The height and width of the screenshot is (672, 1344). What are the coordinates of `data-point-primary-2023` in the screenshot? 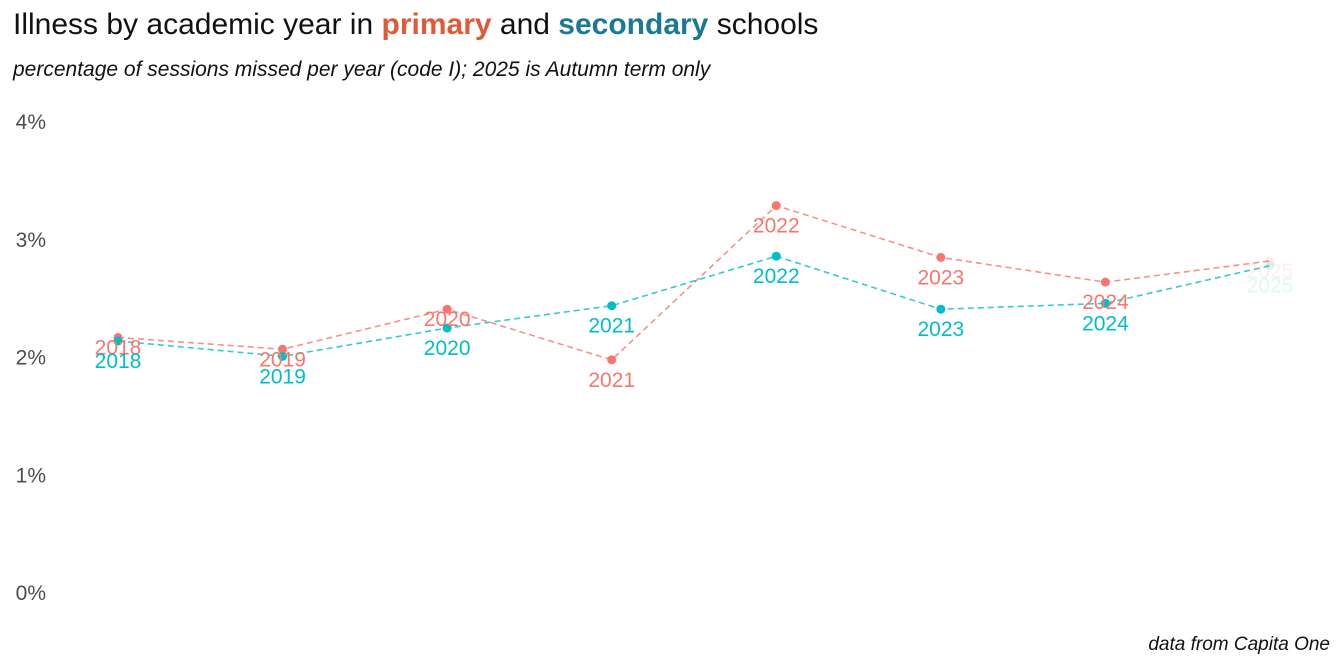 It's located at (941, 257).